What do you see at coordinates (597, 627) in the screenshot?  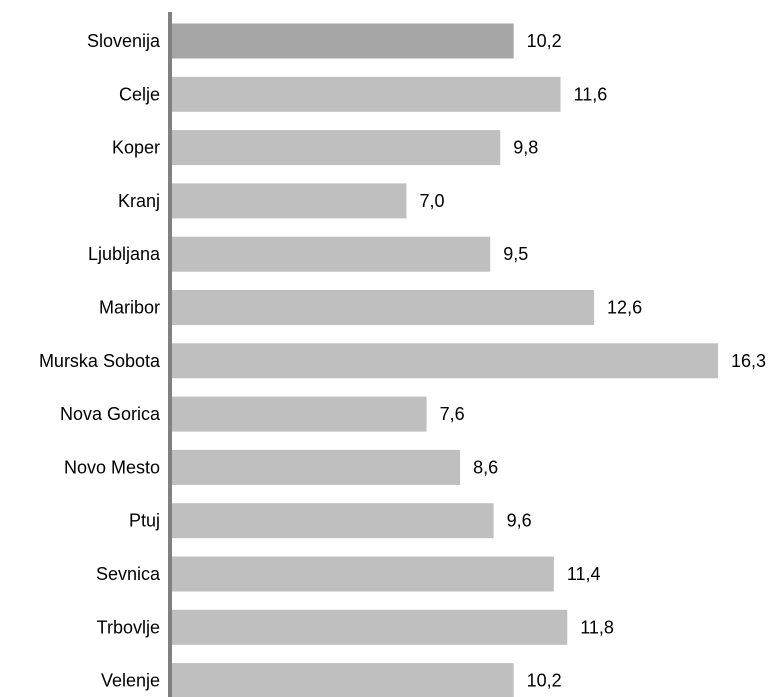 I see `value-label: 11,8` at bounding box center [597, 627].